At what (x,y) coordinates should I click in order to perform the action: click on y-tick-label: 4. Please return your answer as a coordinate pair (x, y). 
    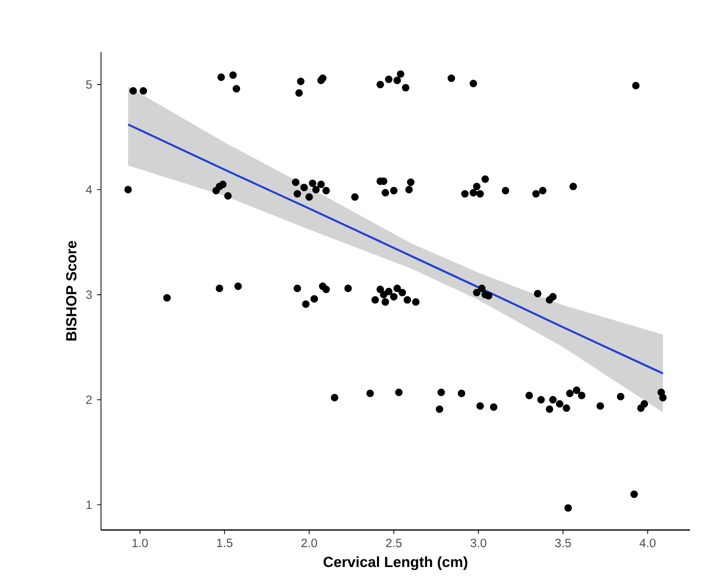
    Looking at the image, I should click on (89, 189).